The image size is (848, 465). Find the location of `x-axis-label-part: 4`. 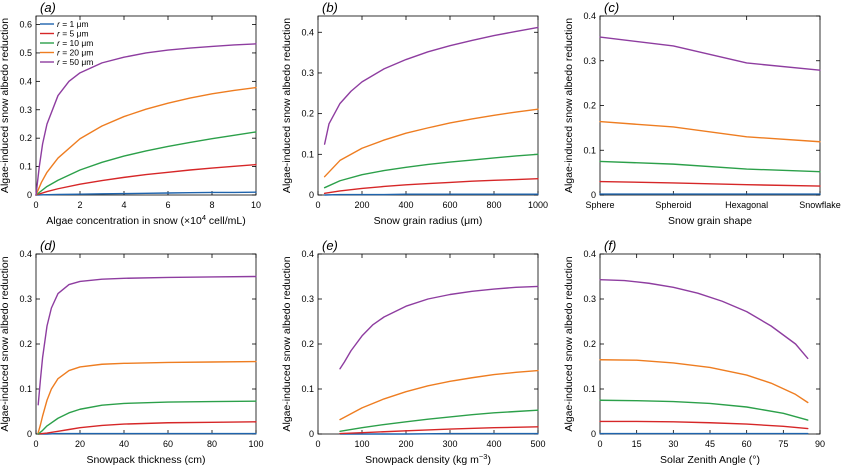

x-axis-label-part: 4 is located at coordinates (204, 217).